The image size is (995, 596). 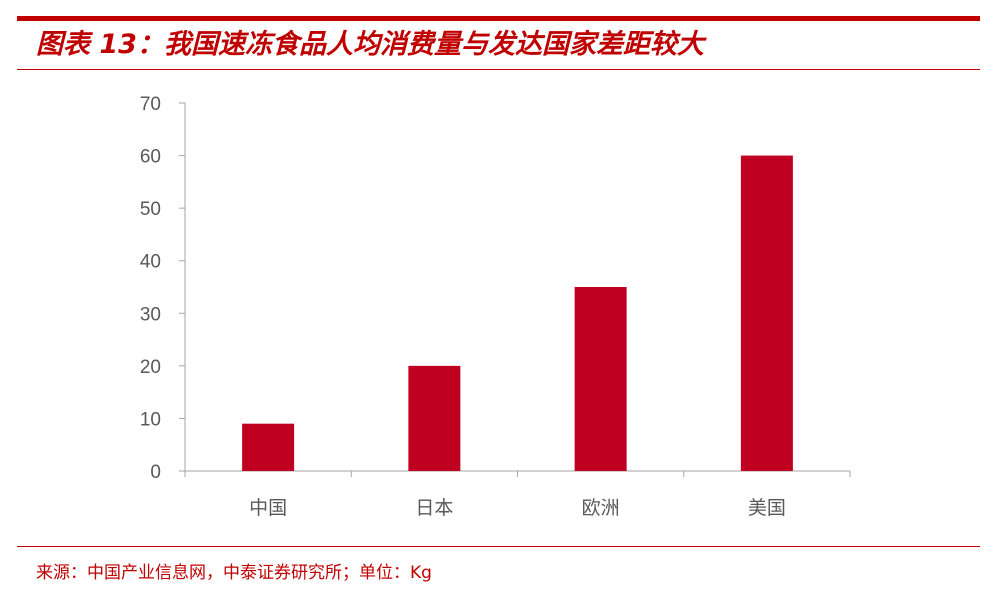 What do you see at coordinates (163, 288) in the screenshot?
I see `y-axis: 0 10 20 30 40 50 60 70` at bounding box center [163, 288].